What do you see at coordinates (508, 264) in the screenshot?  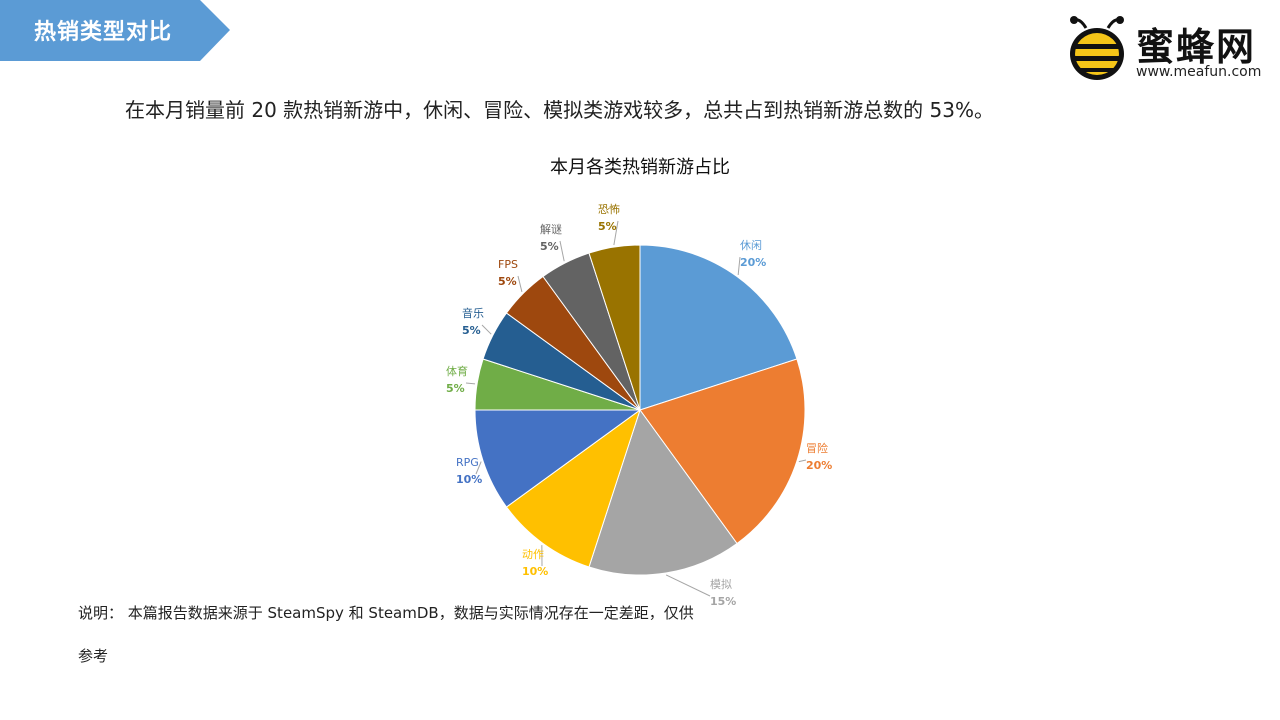 I see `slice-category-label-7: FPS` at bounding box center [508, 264].